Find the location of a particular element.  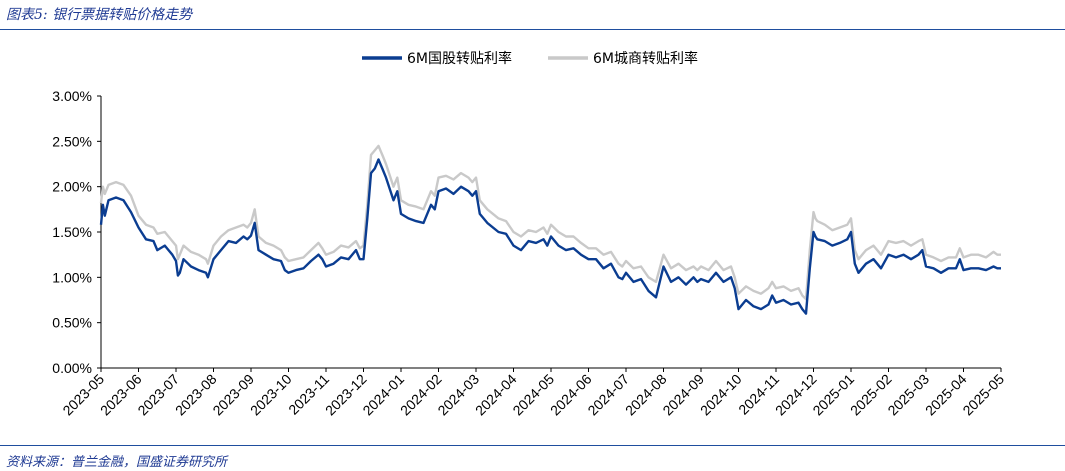

y-tick-label: 2.50% is located at coordinates (72, 141).